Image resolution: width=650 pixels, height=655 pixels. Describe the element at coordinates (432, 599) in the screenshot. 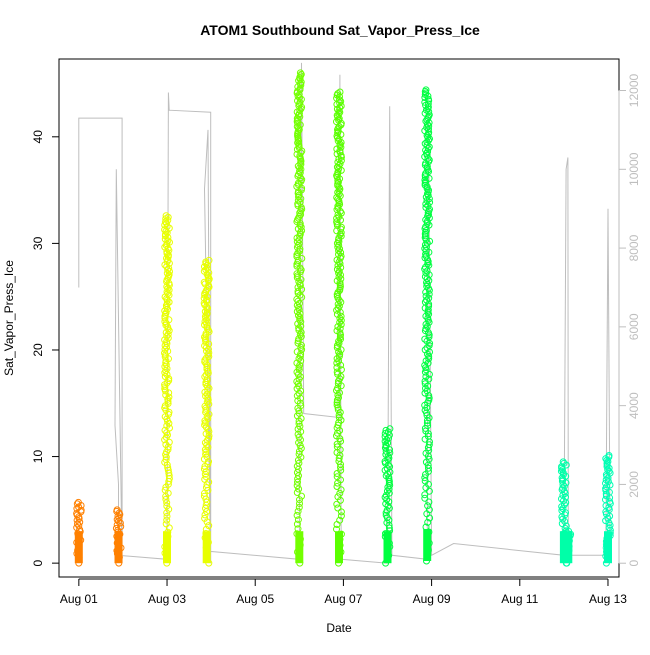

I see `x-tick-label: Aug 09` at that location.